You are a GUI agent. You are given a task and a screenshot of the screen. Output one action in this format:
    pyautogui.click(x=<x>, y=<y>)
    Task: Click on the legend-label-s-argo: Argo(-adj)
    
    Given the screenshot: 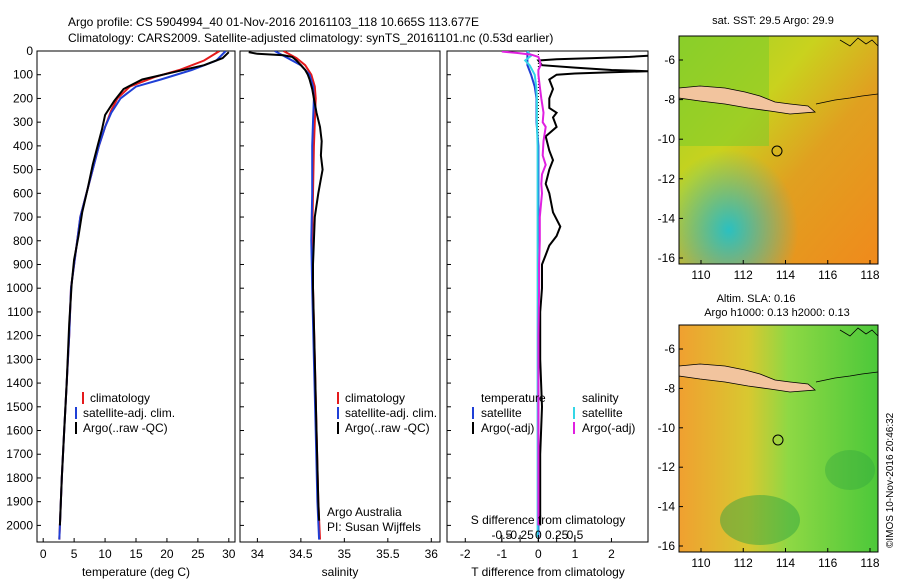 What is the action you would take?
    pyautogui.click(x=608, y=428)
    